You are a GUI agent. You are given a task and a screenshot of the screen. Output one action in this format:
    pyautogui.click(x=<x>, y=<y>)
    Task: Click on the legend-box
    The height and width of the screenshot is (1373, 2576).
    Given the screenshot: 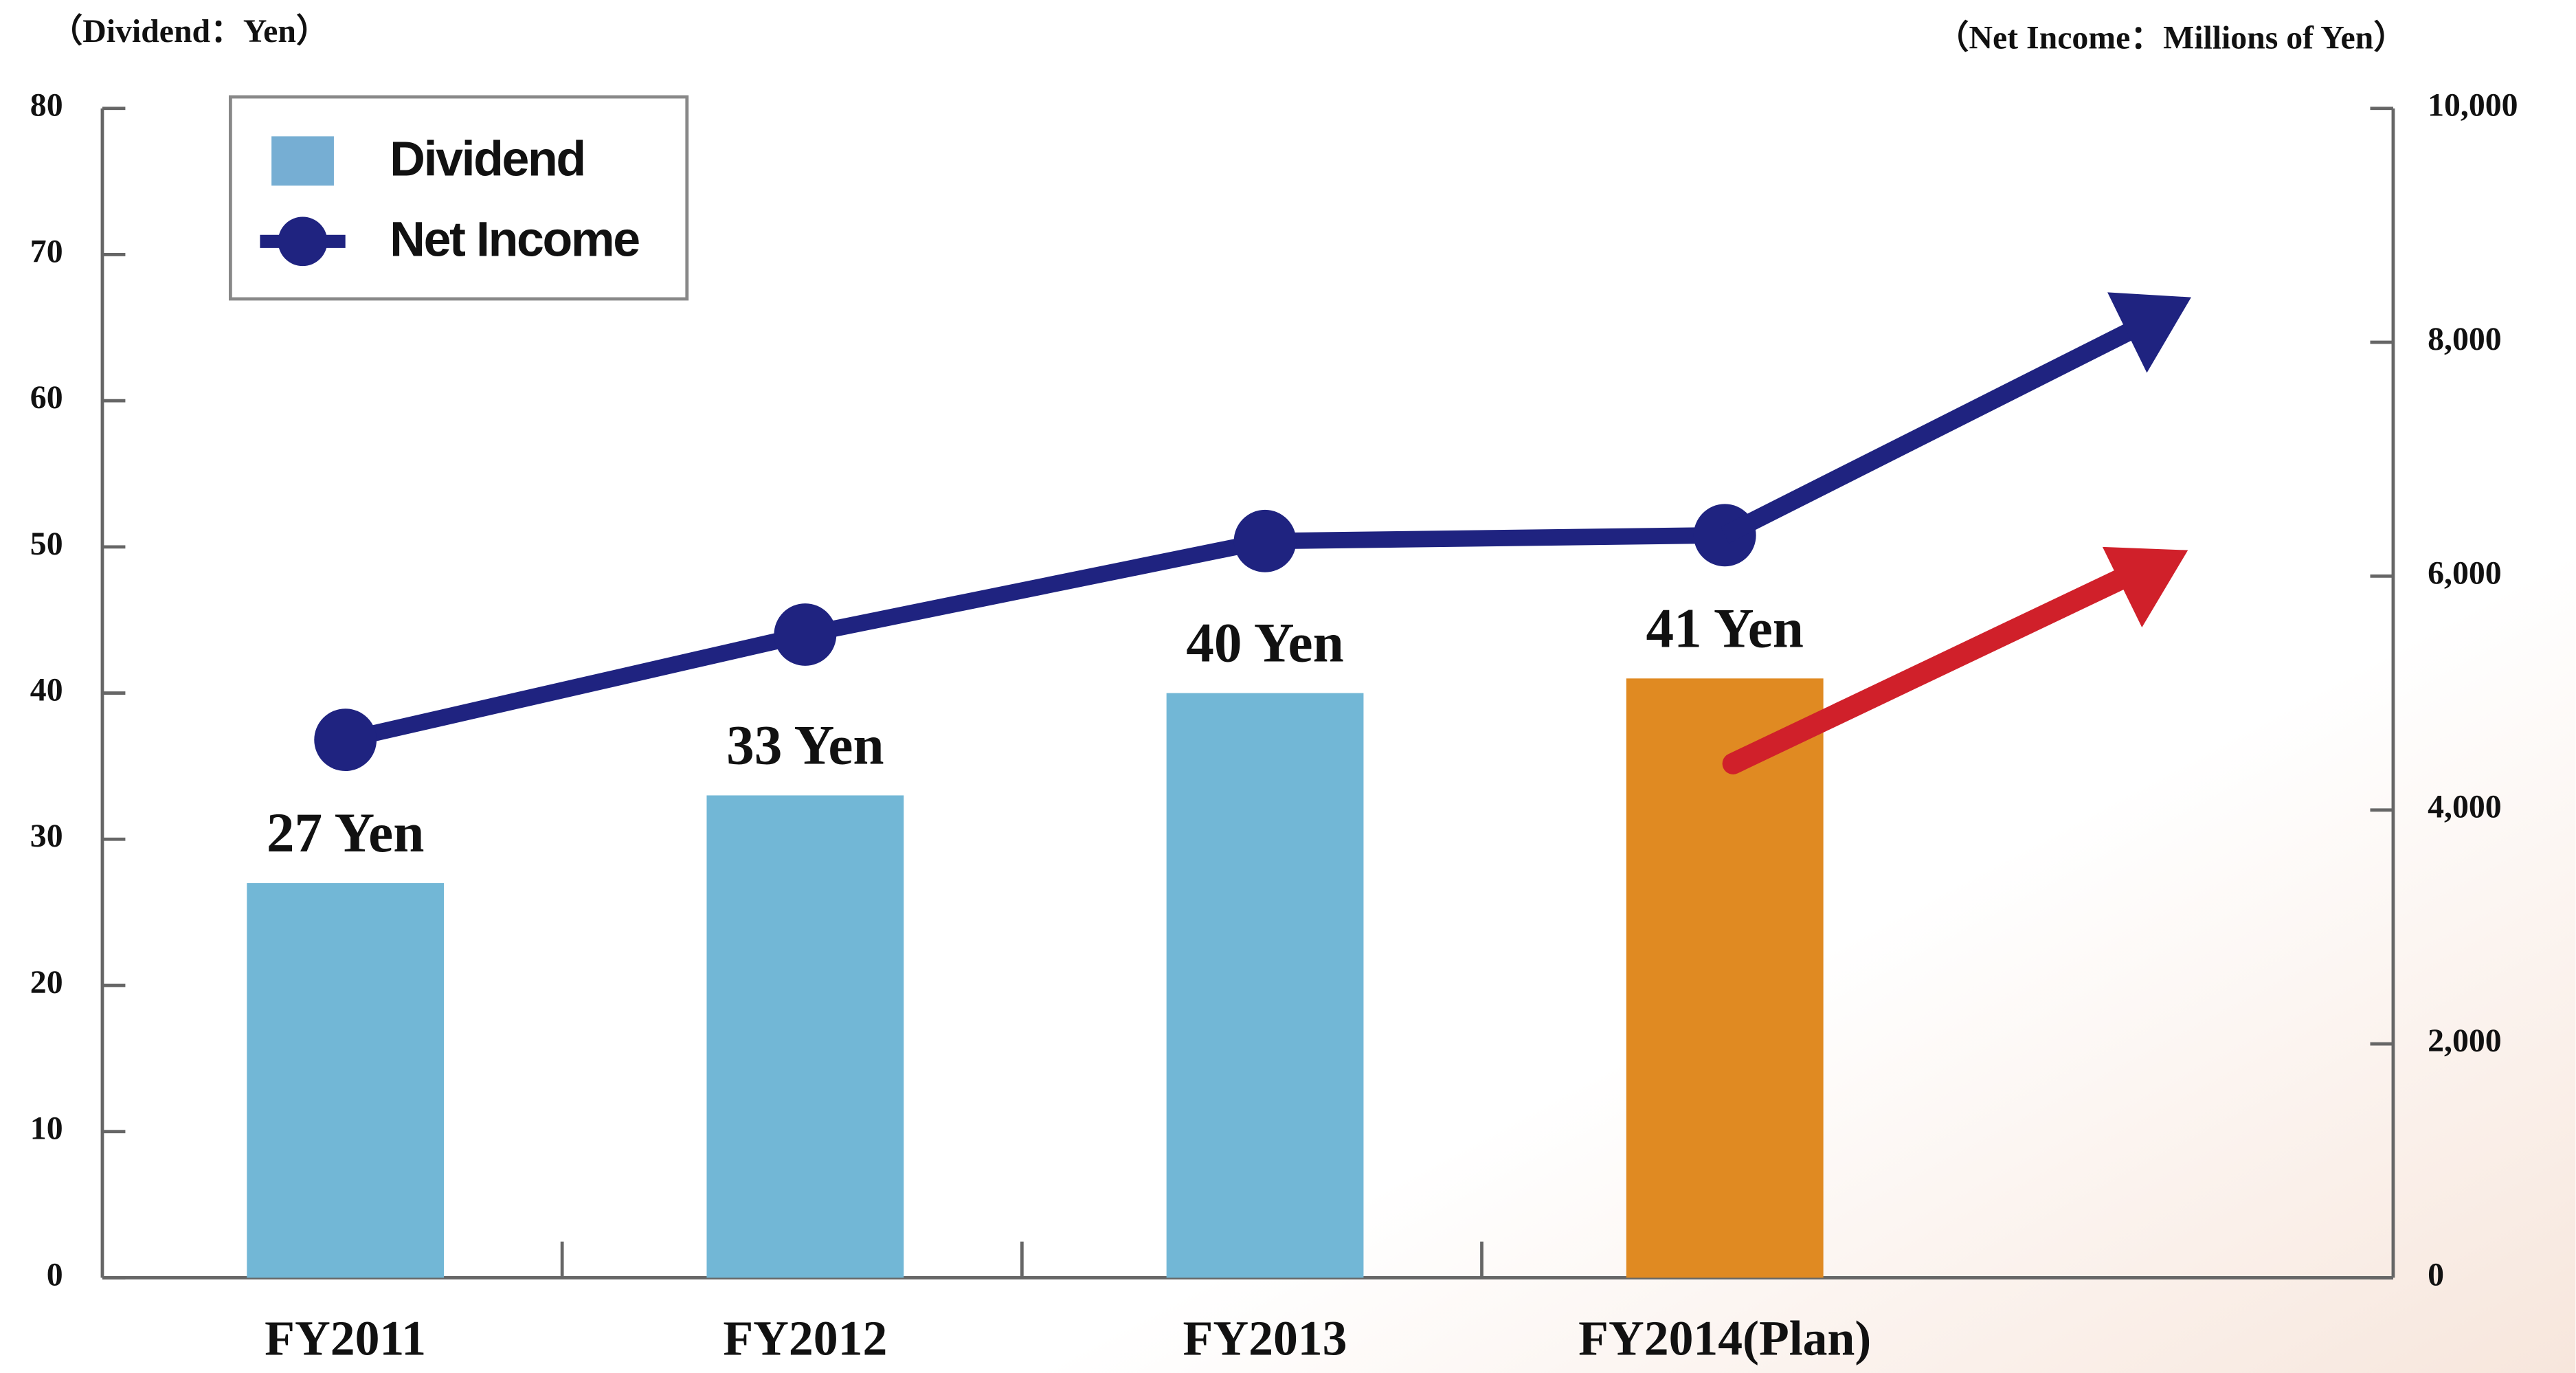 What is the action you would take?
    pyautogui.click(x=458, y=198)
    